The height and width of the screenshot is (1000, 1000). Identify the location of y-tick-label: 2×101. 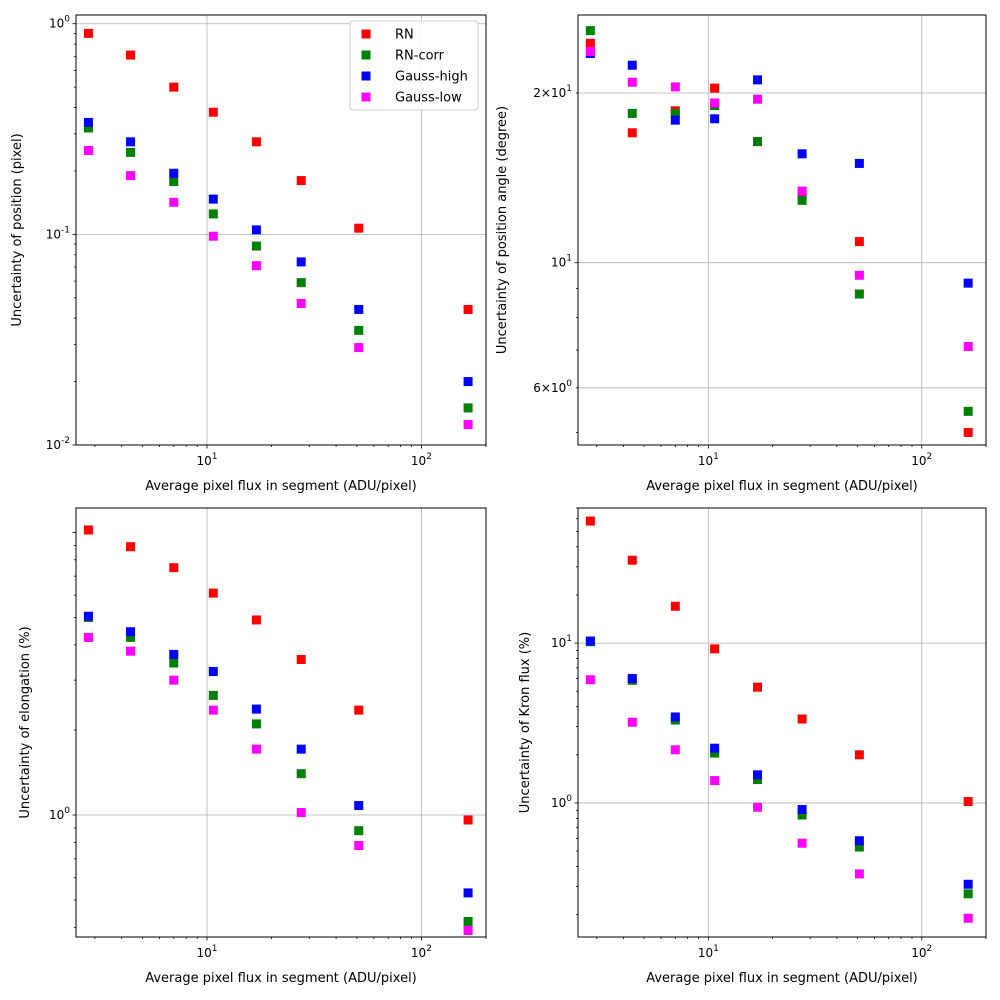
(552, 92).